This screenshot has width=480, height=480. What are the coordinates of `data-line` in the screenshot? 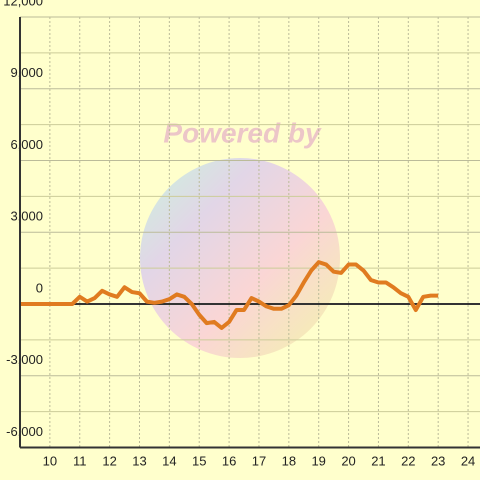 It's located at (229, 295).